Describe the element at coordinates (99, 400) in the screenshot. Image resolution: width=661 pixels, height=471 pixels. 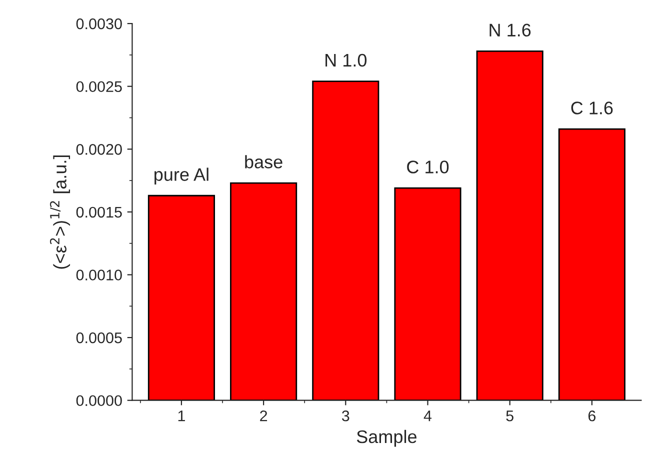
I see `y-tick-label: 0.0000` at that location.